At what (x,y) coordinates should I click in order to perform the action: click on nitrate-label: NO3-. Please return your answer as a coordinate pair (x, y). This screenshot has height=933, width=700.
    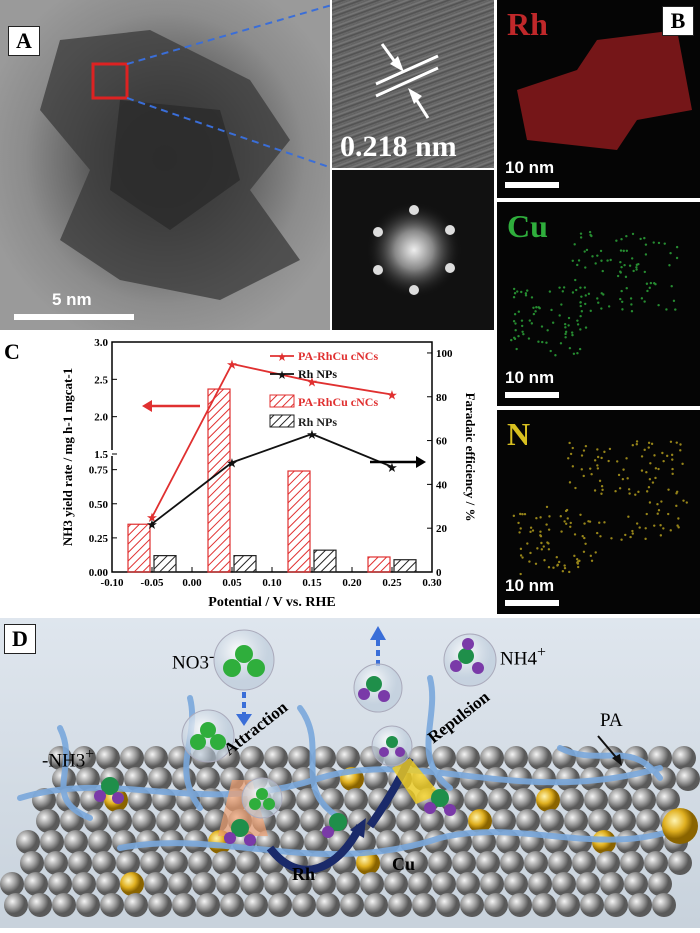
    Looking at the image, I should click on (193, 661).